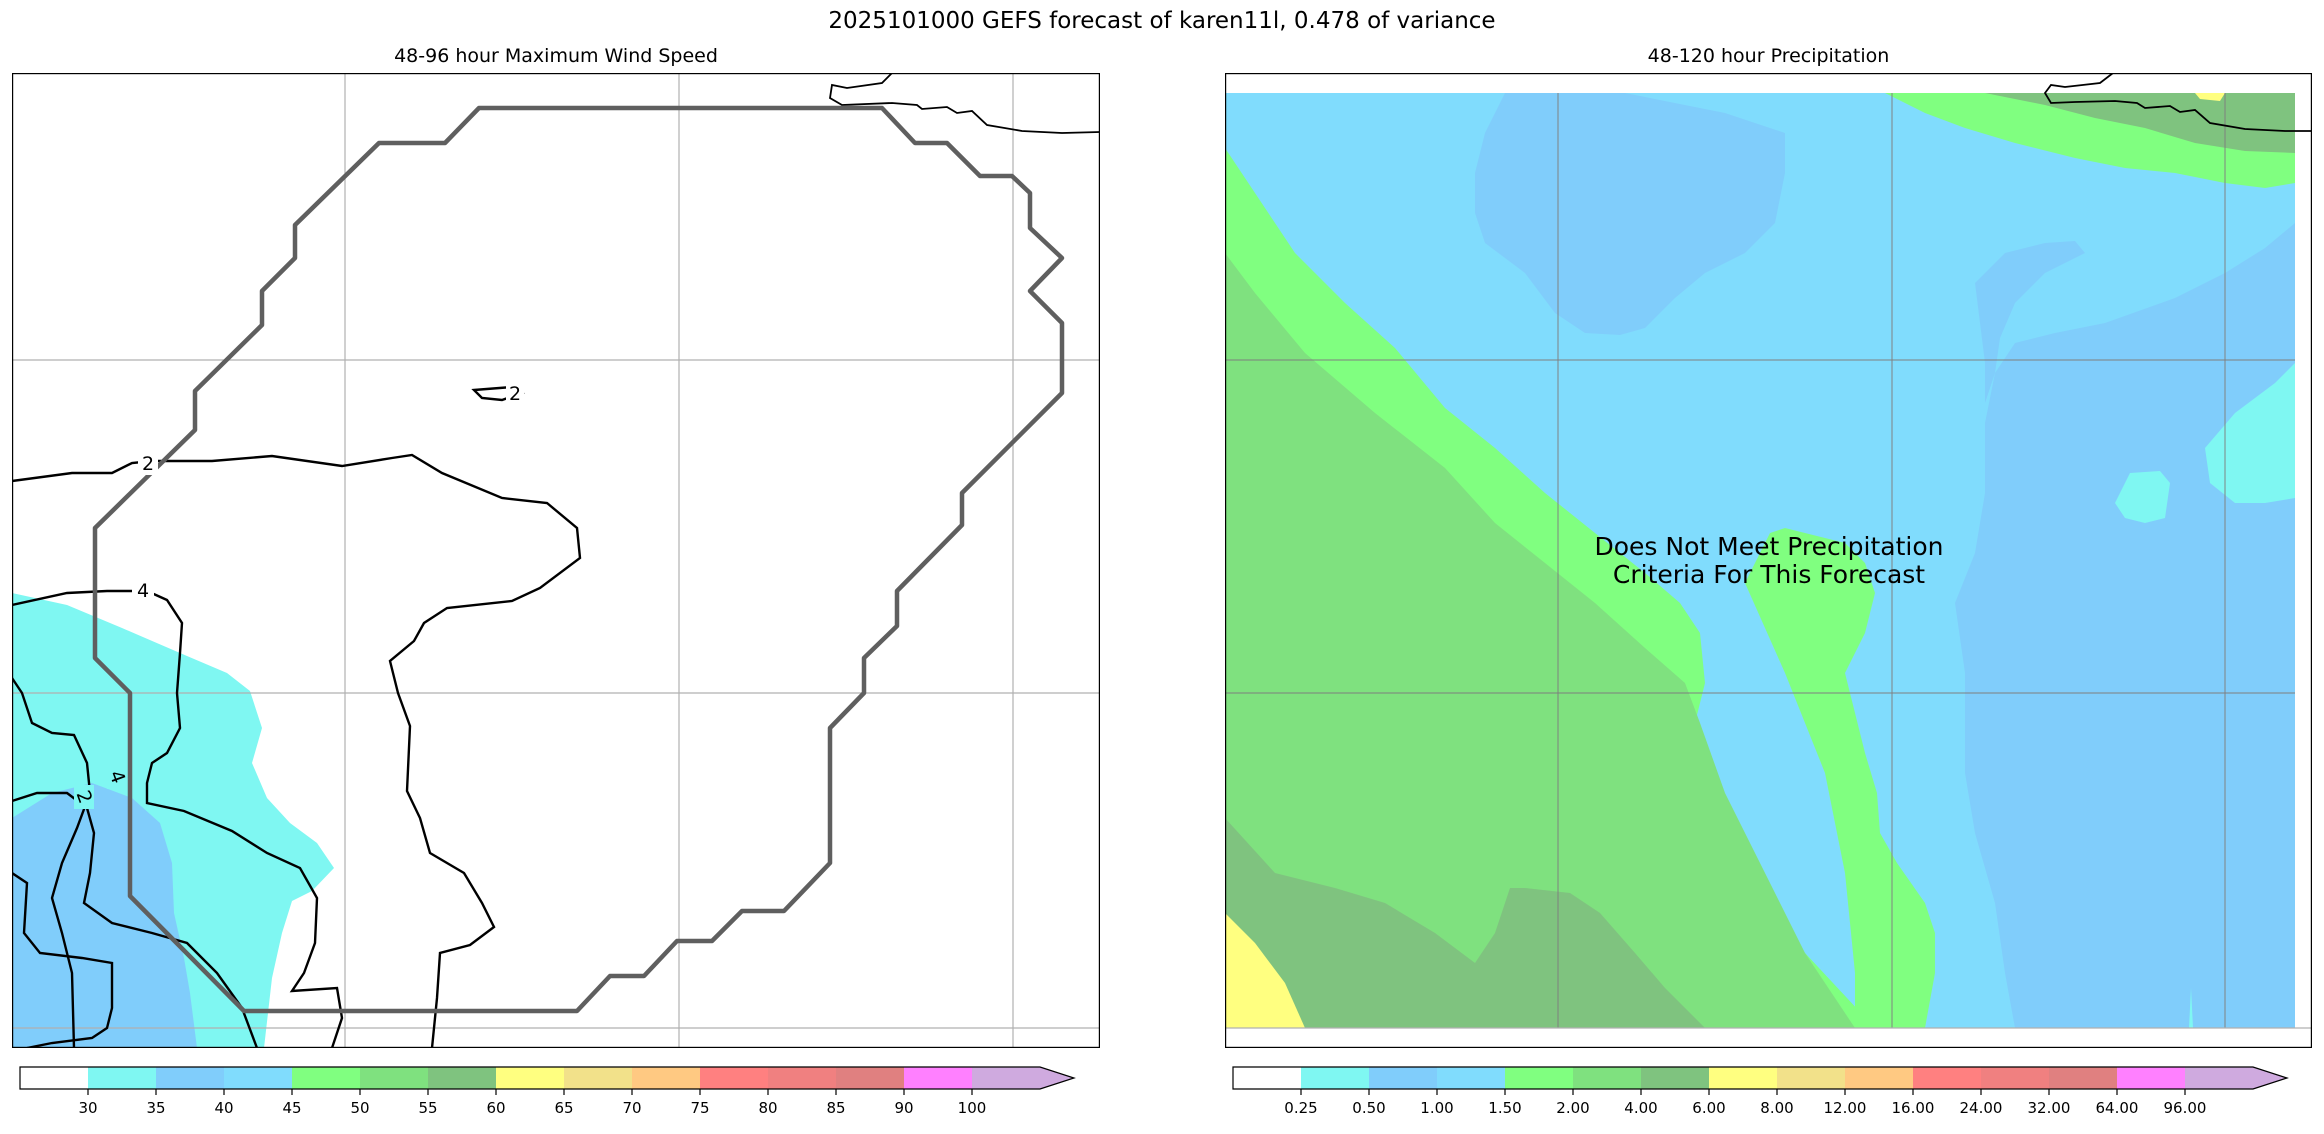 The width and height of the screenshot is (2324, 1134). Describe the element at coordinates (2142, 497) in the screenshot. I see `precip-fill-cyan-blob` at that location.